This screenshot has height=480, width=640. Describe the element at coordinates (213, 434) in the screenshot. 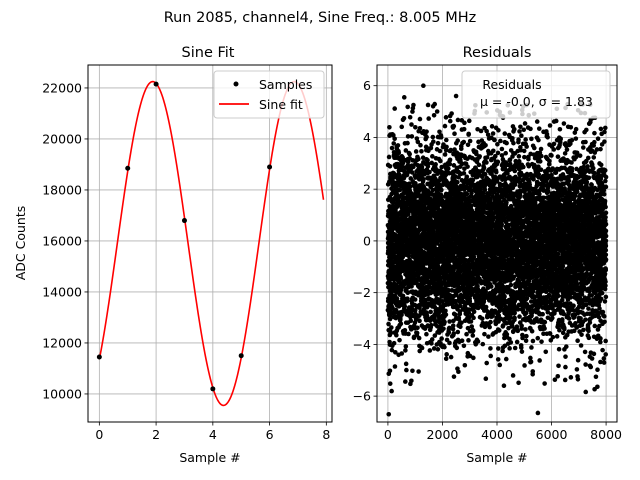

I see `sine-fit-x-tick-label: 4` at that location.